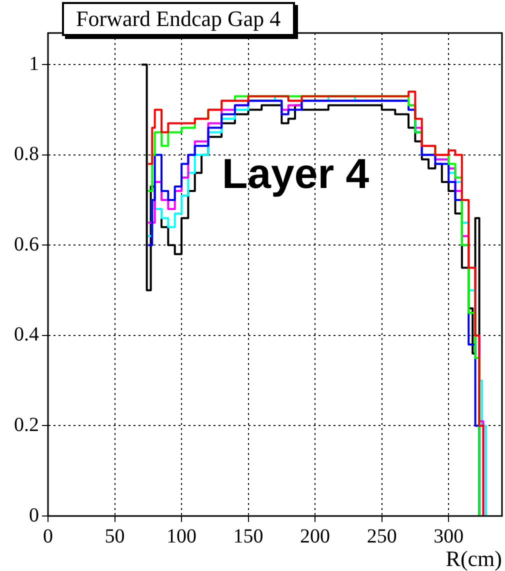 This screenshot has height=571, width=505. What do you see at coordinates (26, 154) in the screenshot?
I see `y-tick-label: 0.8` at bounding box center [26, 154].